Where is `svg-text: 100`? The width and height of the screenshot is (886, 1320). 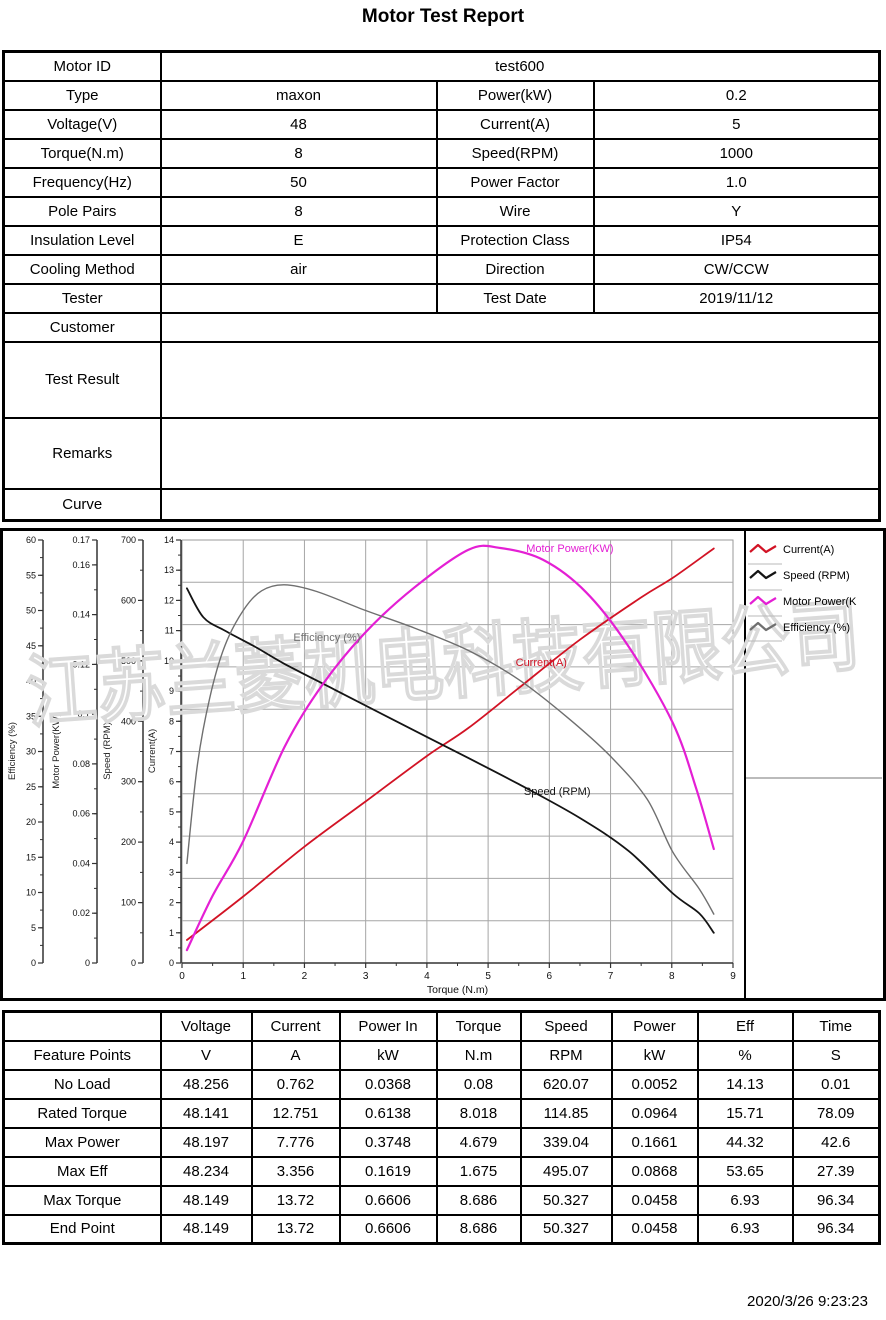
svg-text: 100 is located at coordinates (128, 903).